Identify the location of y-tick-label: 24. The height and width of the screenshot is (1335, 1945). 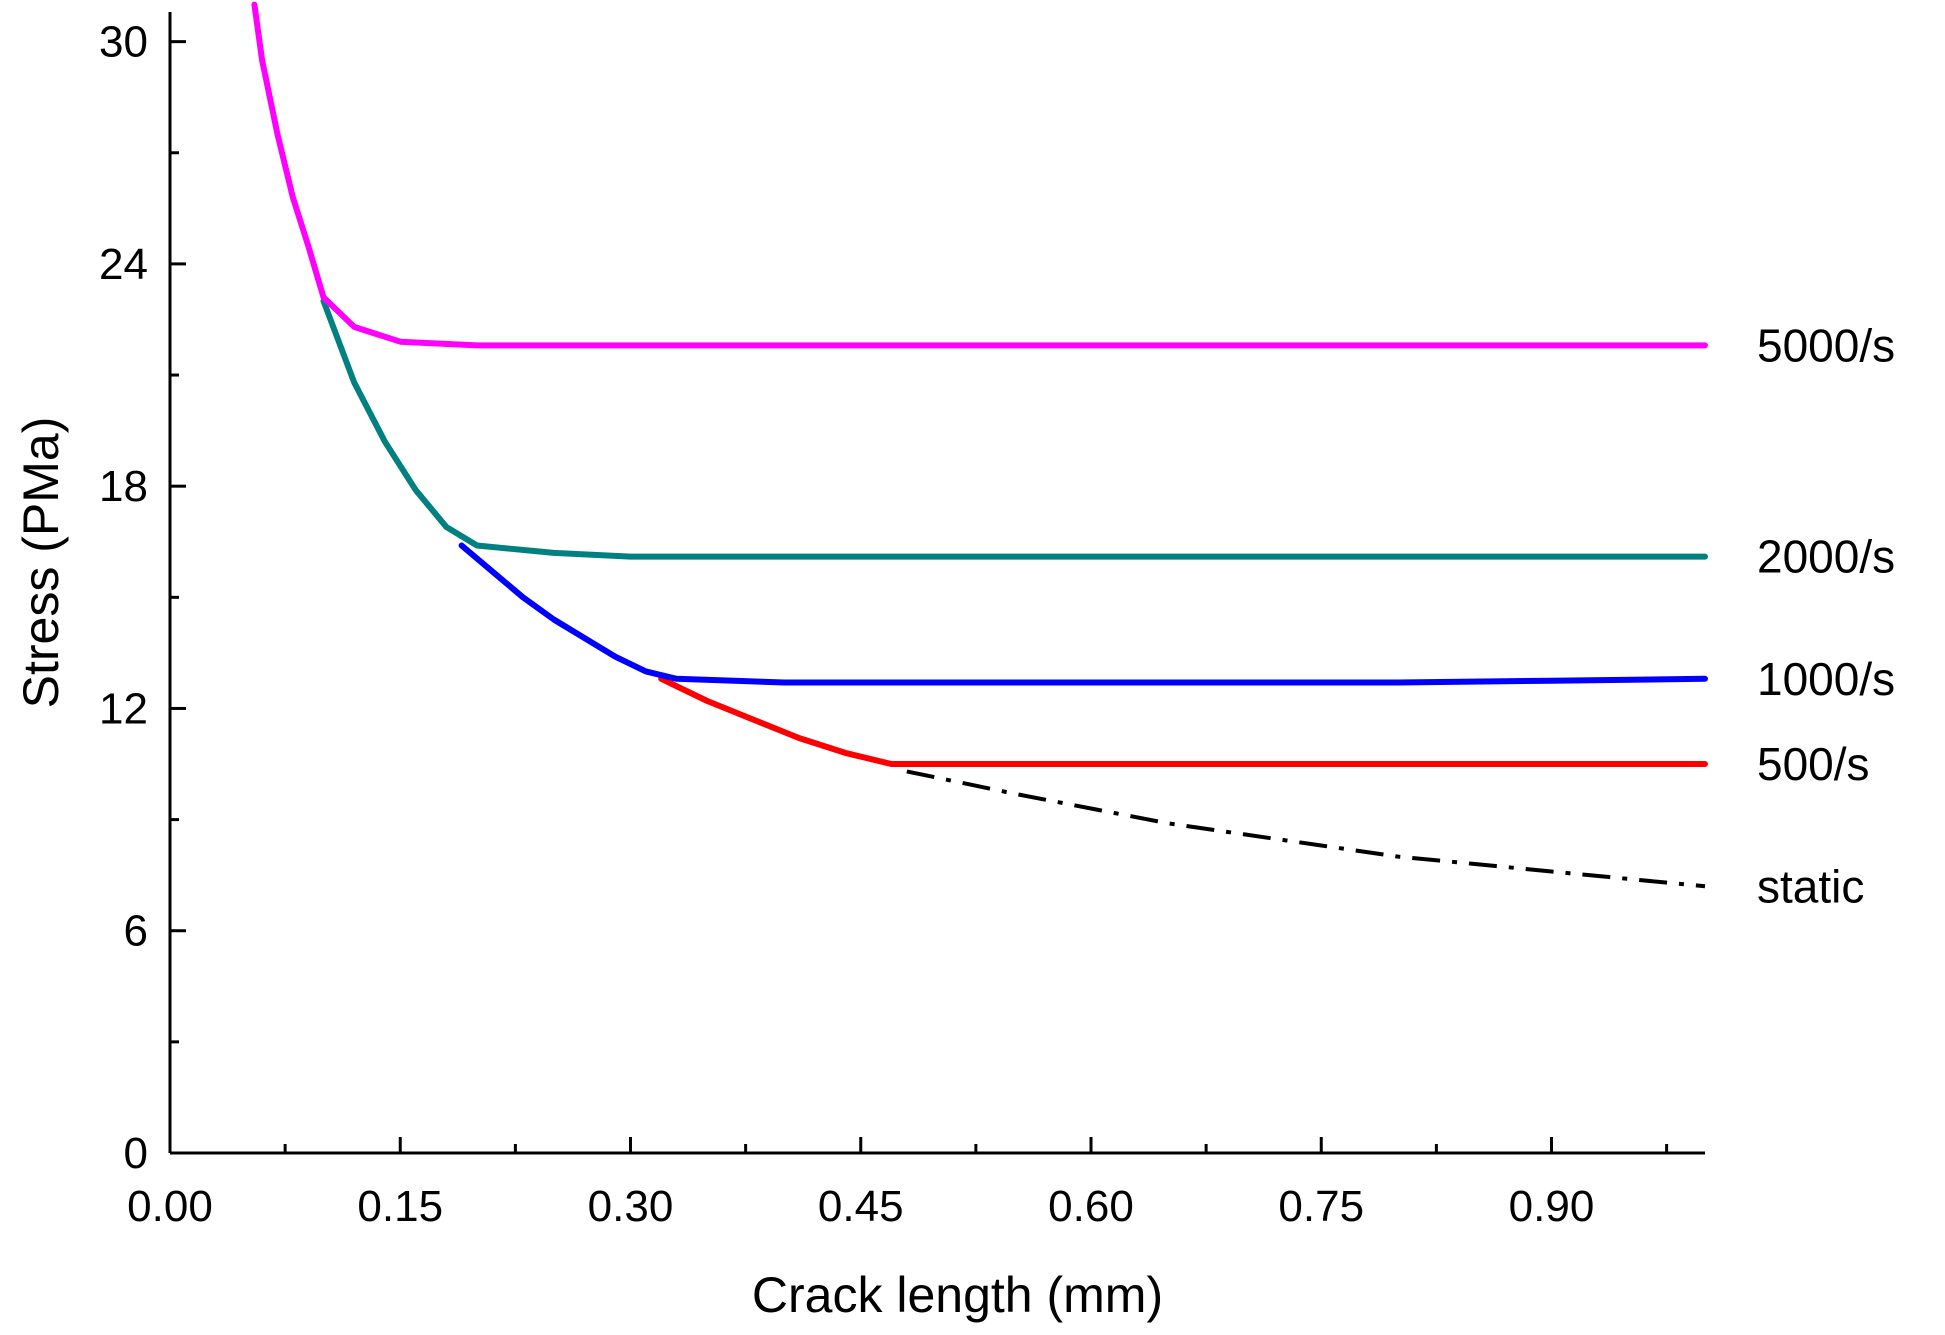
(123, 264).